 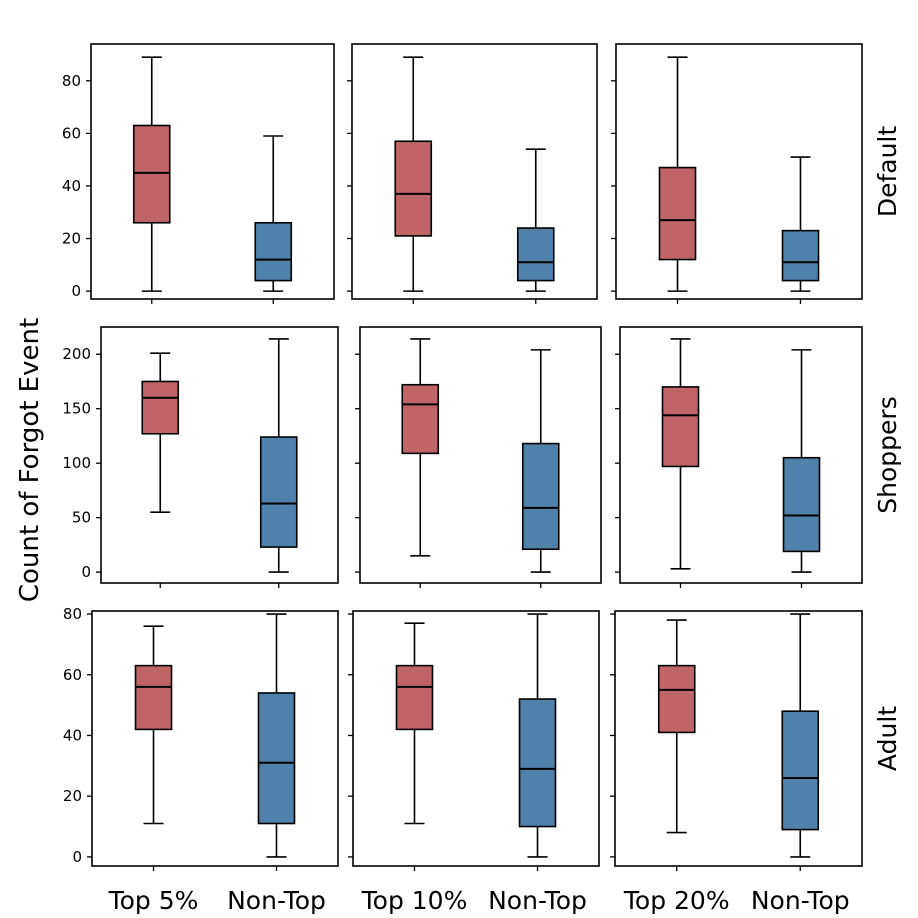 What do you see at coordinates (153, 900) in the screenshot?
I see `x-category-label: Top 5%` at bounding box center [153, 900].